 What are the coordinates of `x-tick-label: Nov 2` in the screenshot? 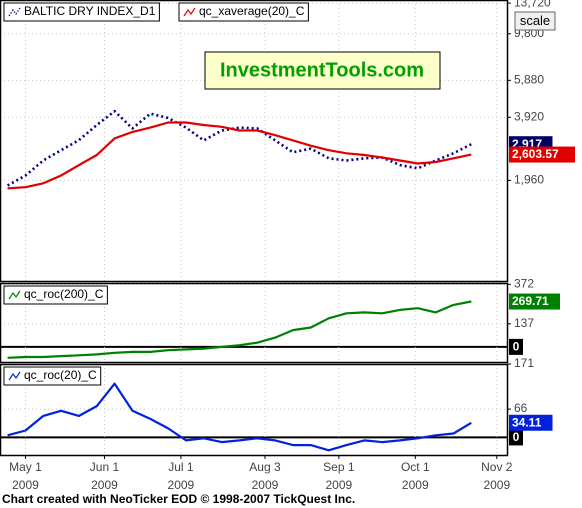 It's located at (497, 467).